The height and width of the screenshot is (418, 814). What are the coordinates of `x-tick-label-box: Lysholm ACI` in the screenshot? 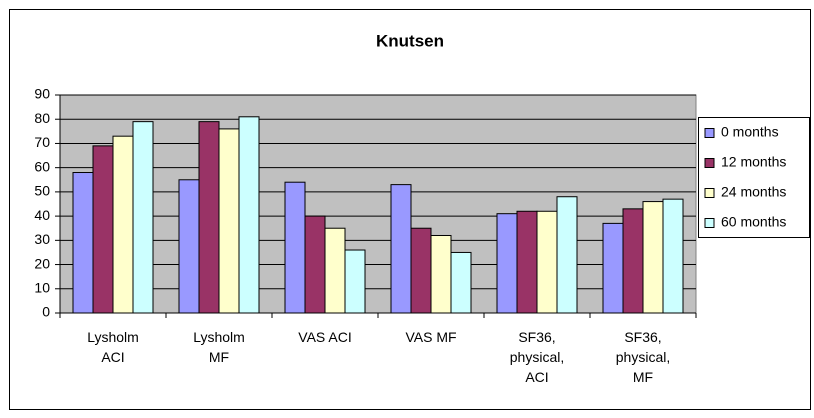 It's located at (113, 347).